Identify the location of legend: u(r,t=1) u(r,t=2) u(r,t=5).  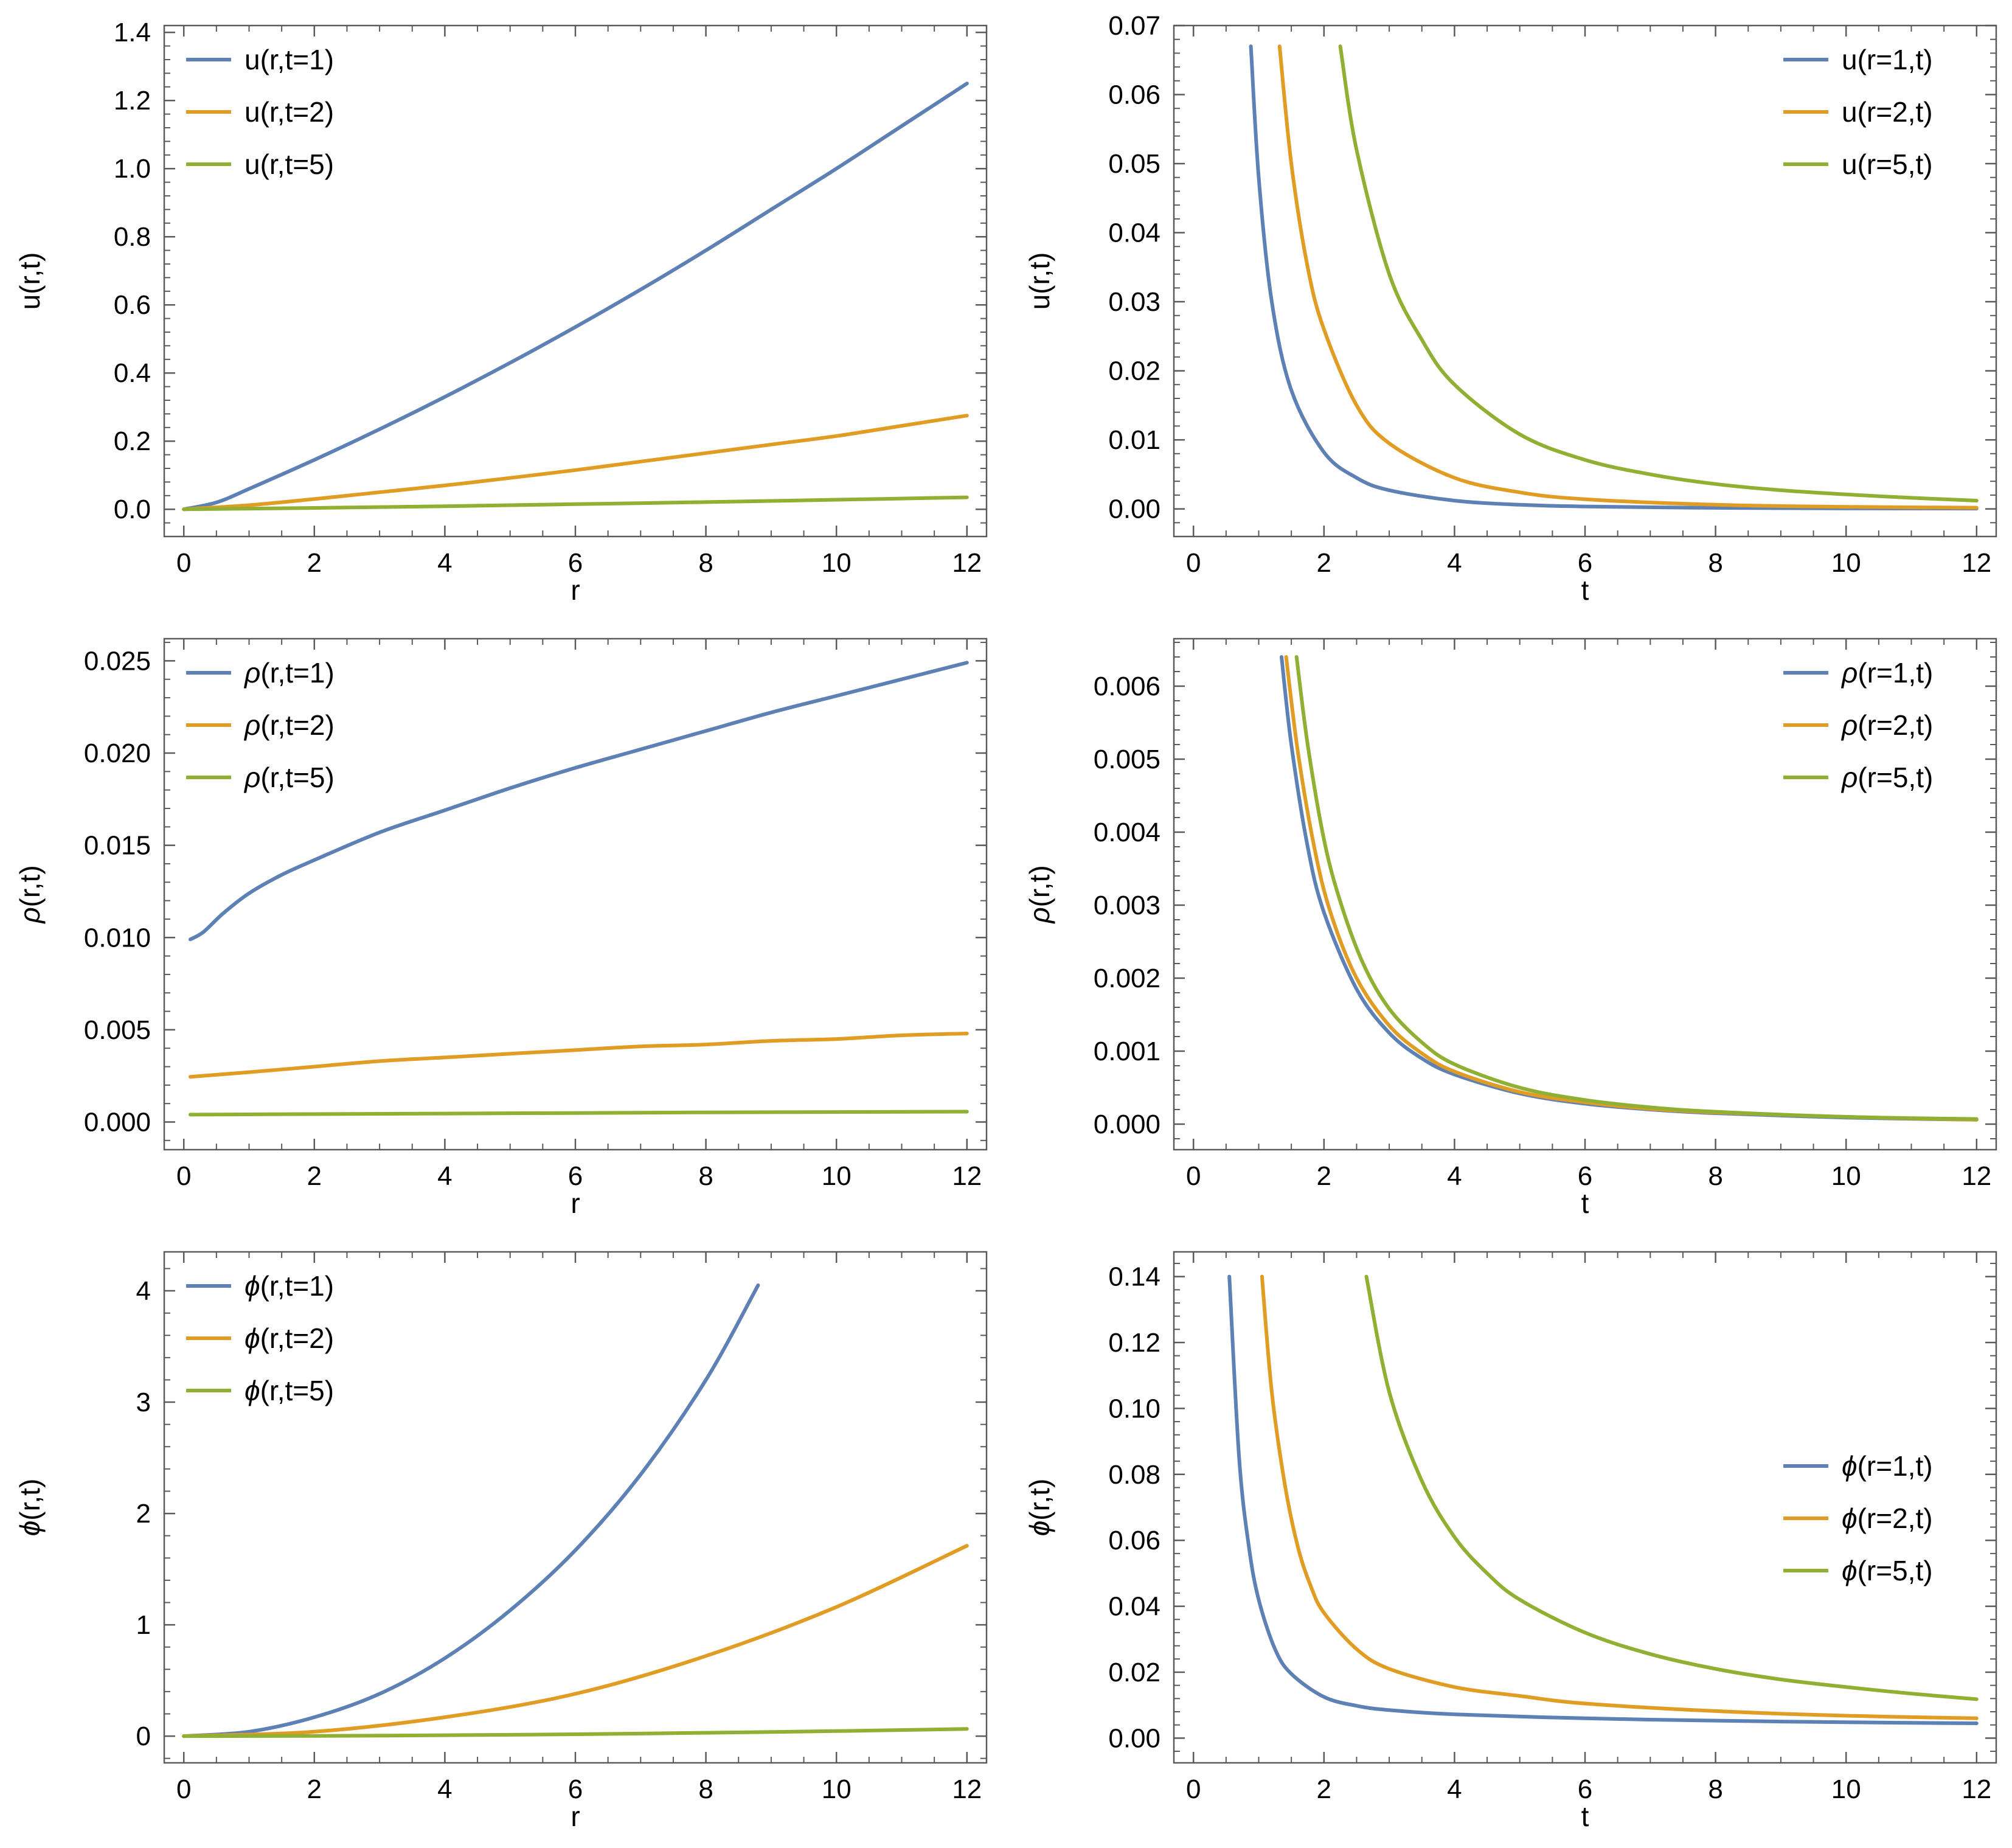
(260, 112).